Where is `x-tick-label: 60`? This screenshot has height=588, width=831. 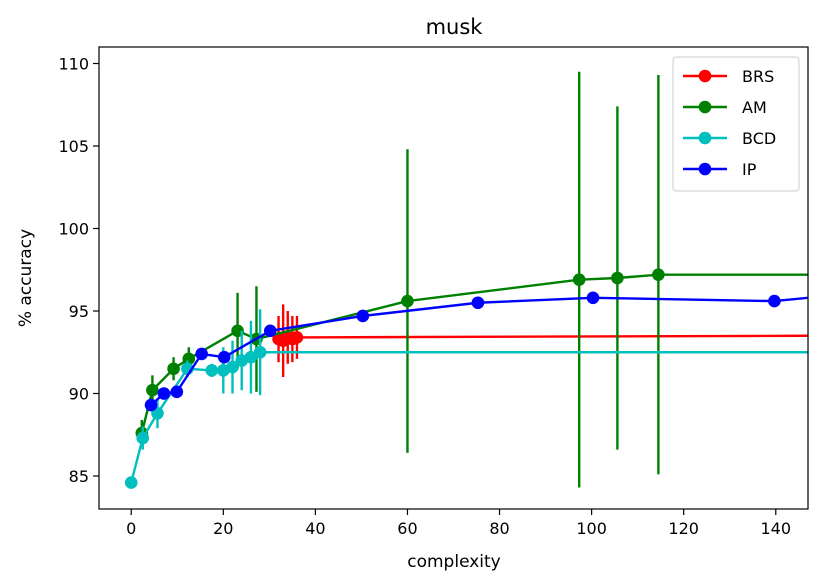 x-tick-label: 60 is located at coordinates (407, 528).